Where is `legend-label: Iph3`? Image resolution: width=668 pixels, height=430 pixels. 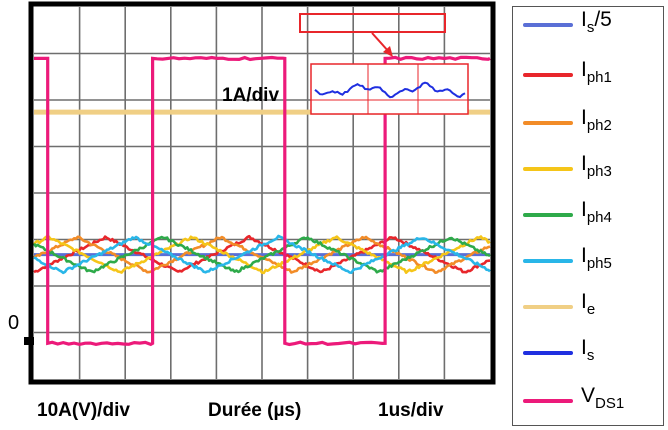 legend-label: Iph3 is located at coordinates (596, 168).